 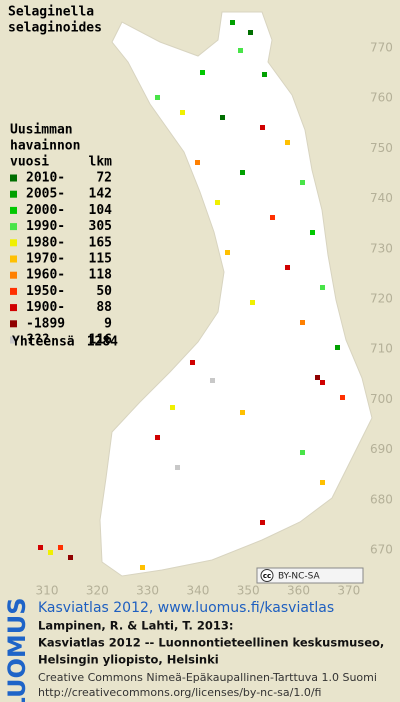 I want to click on legend-count: 116, so click(x=101, y=340).